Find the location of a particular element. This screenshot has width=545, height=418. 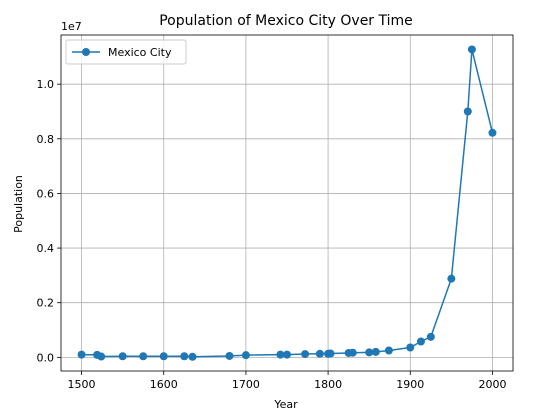

x-tick-label: 2000 is located at coordinates (492, 384).